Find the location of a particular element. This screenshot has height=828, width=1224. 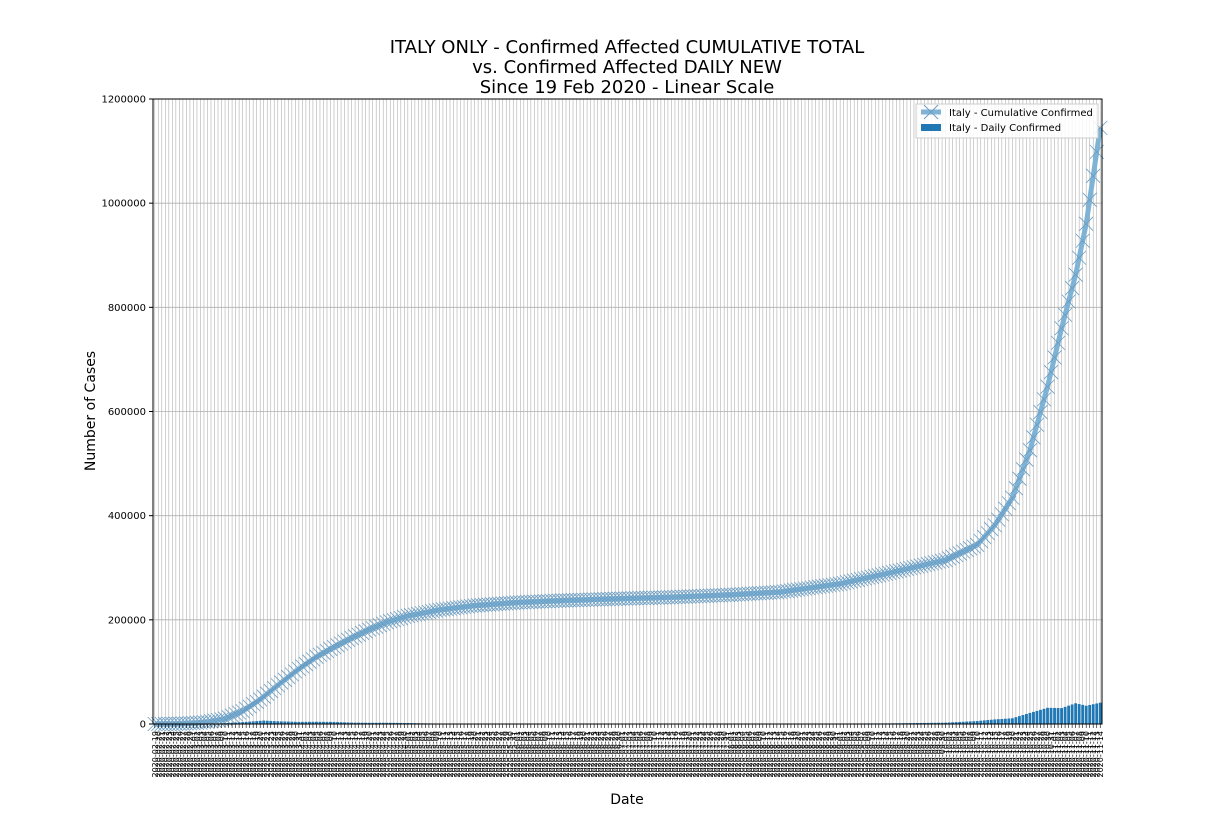

x-tick-label: 2020-08-01 is located at coordinates (731, 754).